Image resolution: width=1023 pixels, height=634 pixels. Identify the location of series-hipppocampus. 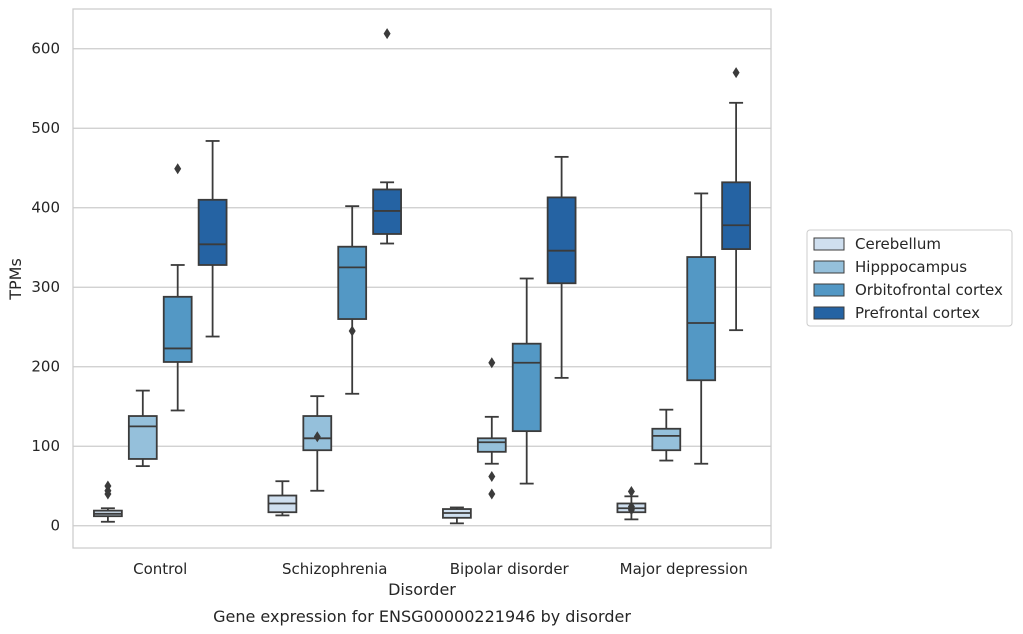
(404, 428).